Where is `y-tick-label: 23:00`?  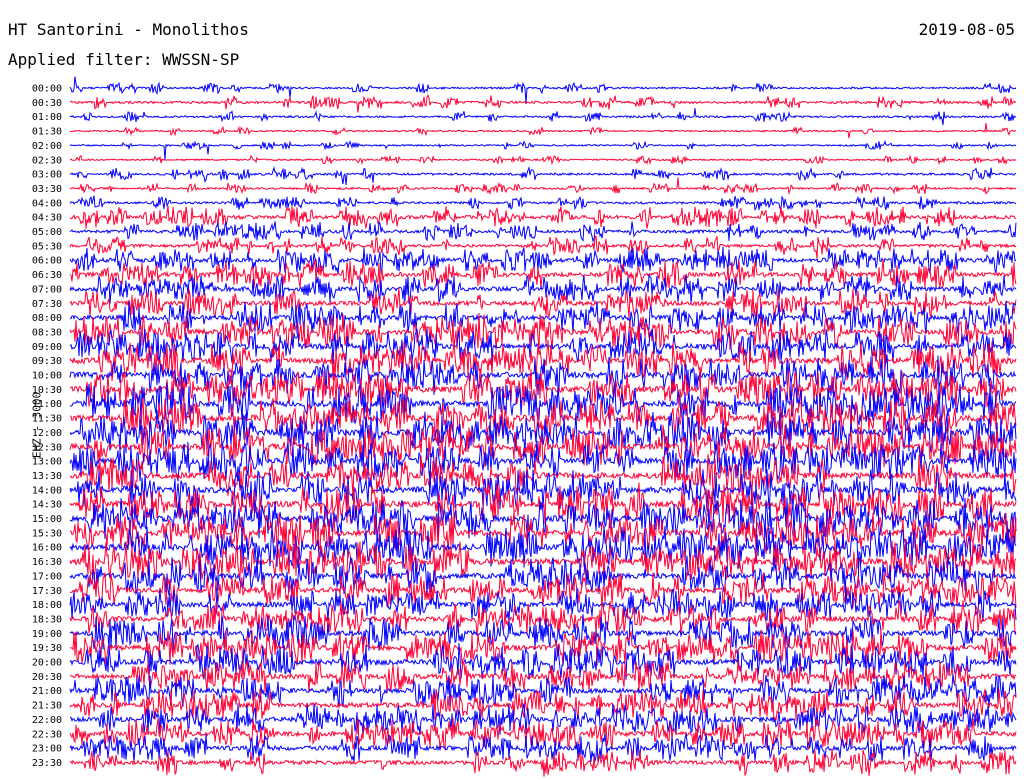
y-tick-label: 23:00 is located at coordinates (47, 749).